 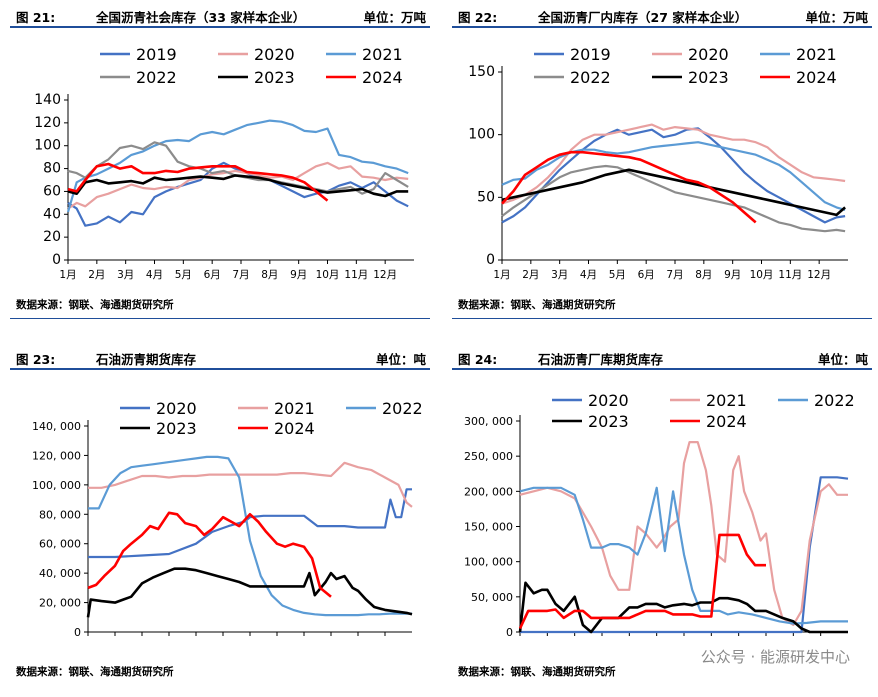 What do you see at coordinates (662, 358) in the screenshot?
I see `figure-title-bar: 图 24: 石油沥青厂库期货库存 单位：吨` at bounding box center [662, 358].